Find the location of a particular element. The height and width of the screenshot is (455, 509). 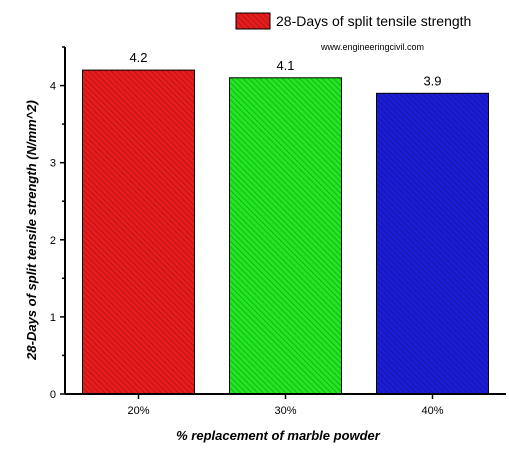

x-tick-label: 30% is located at coordinates (285, 411).